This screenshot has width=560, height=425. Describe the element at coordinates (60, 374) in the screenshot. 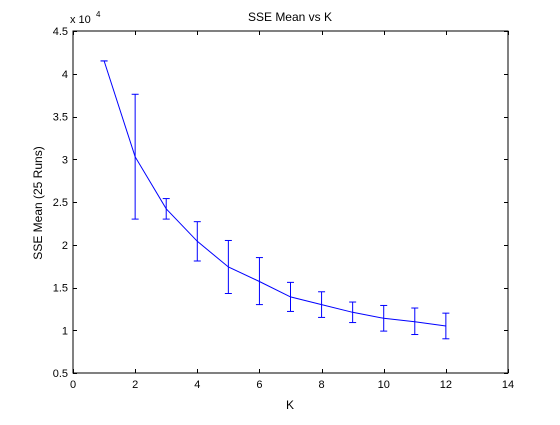

I see `y-tick-label: 0.5` at that location.